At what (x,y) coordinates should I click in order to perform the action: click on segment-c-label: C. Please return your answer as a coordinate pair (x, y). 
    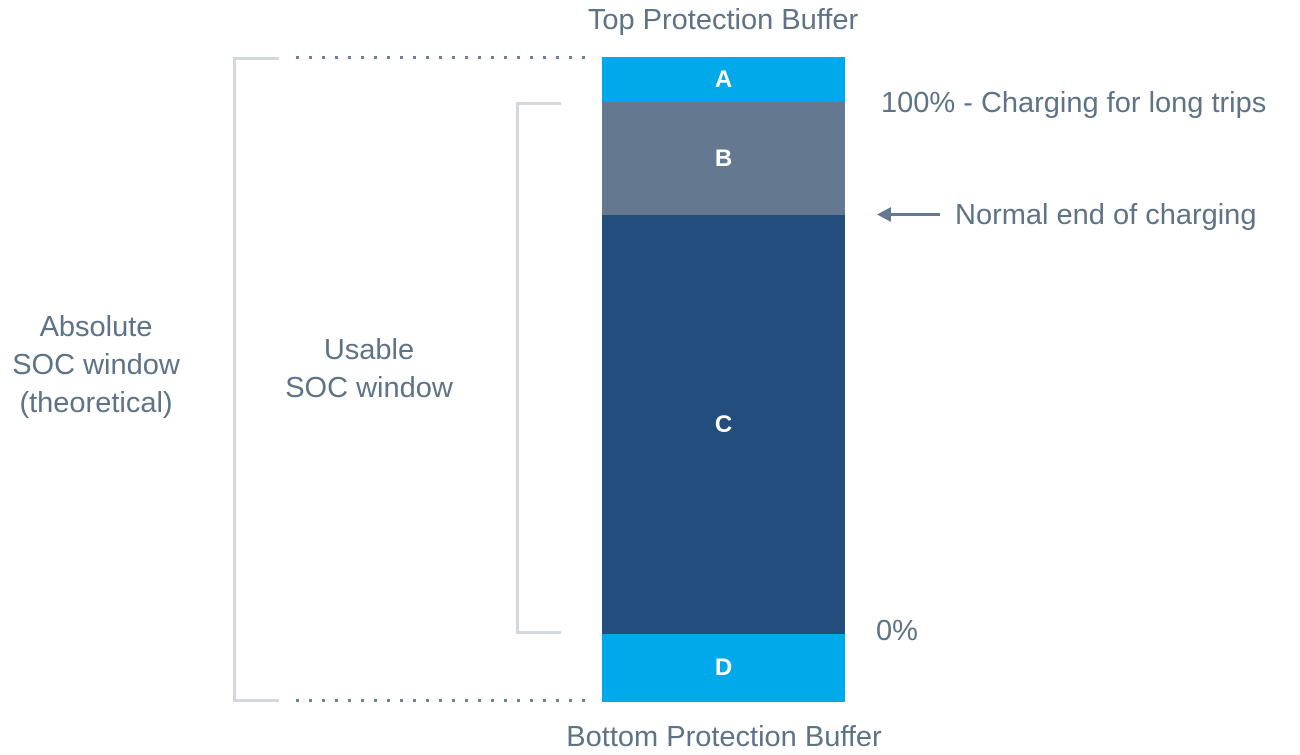
    Looking at the image, I should click on (723, 424).